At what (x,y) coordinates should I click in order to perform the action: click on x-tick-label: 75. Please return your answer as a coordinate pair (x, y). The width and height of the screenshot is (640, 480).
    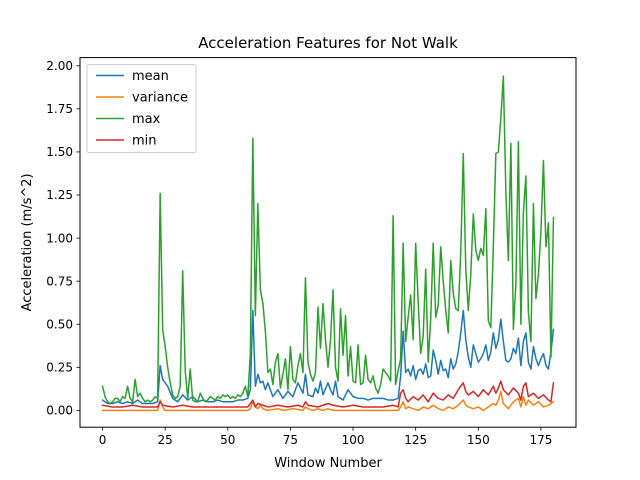
    Looking at the image, I should click on (290, 440).